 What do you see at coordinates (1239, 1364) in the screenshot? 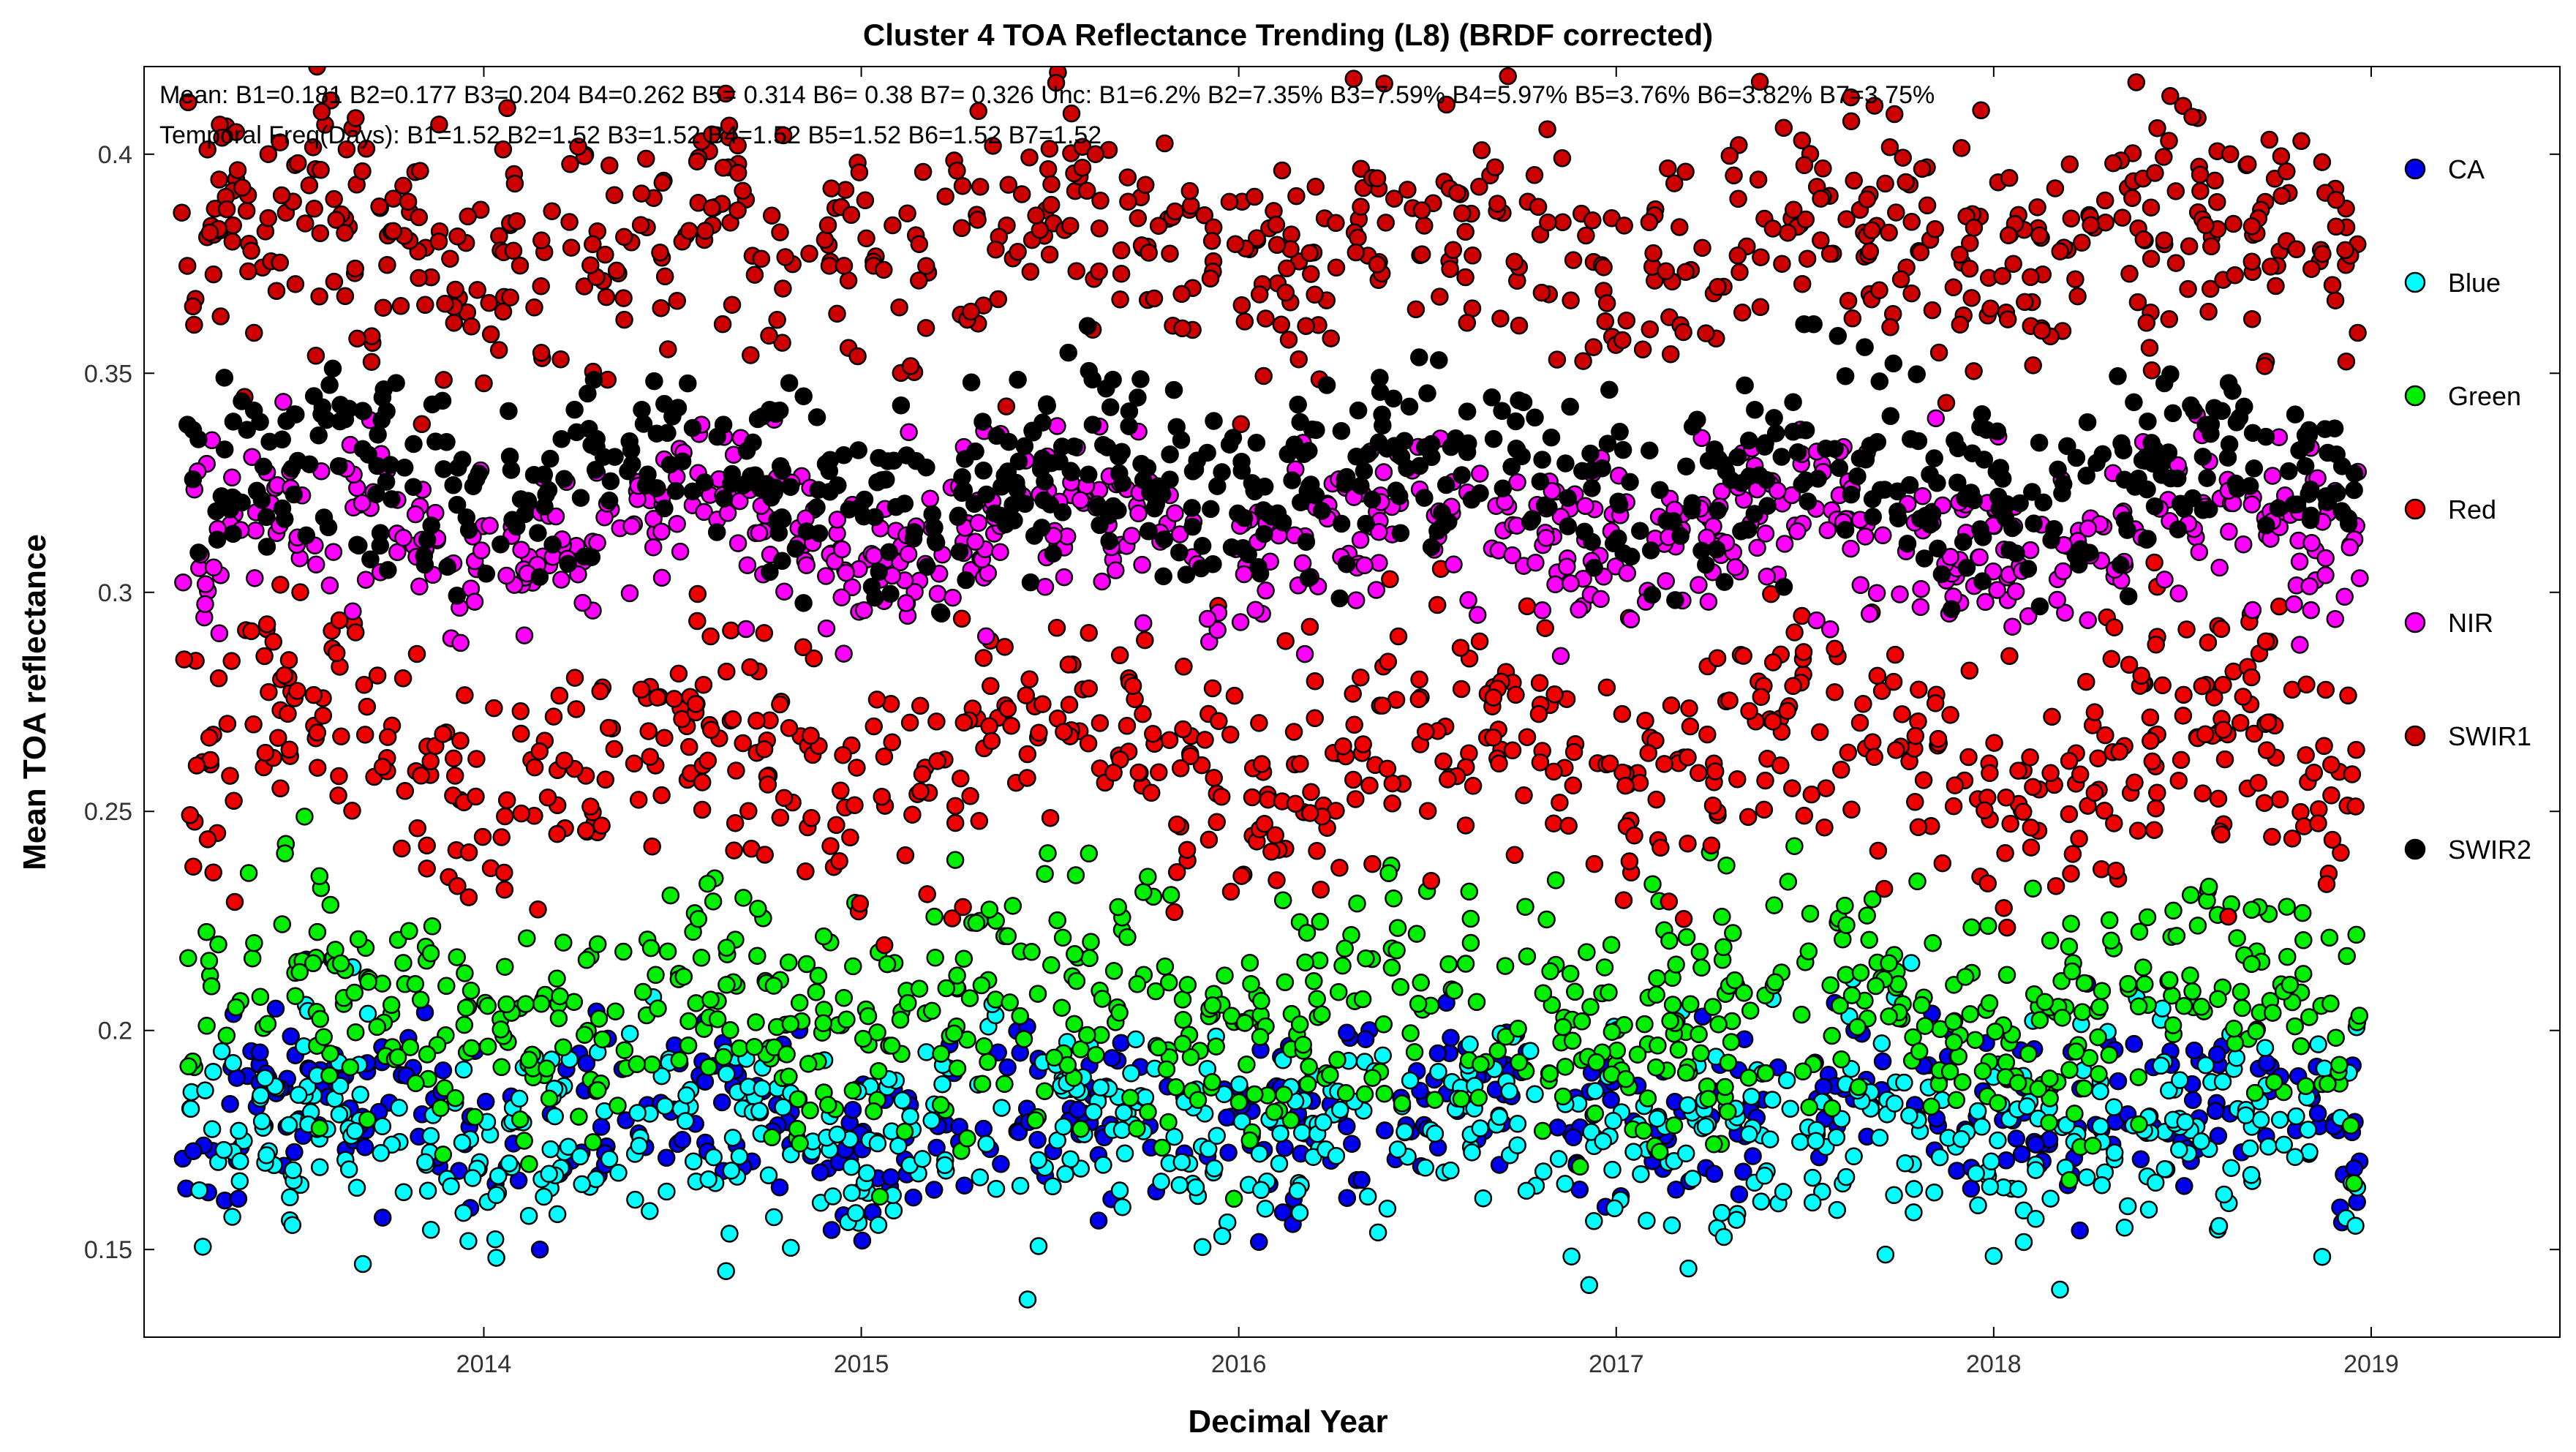
I see `x-tick-label: 2016` at bounding box center [1239, 1364].